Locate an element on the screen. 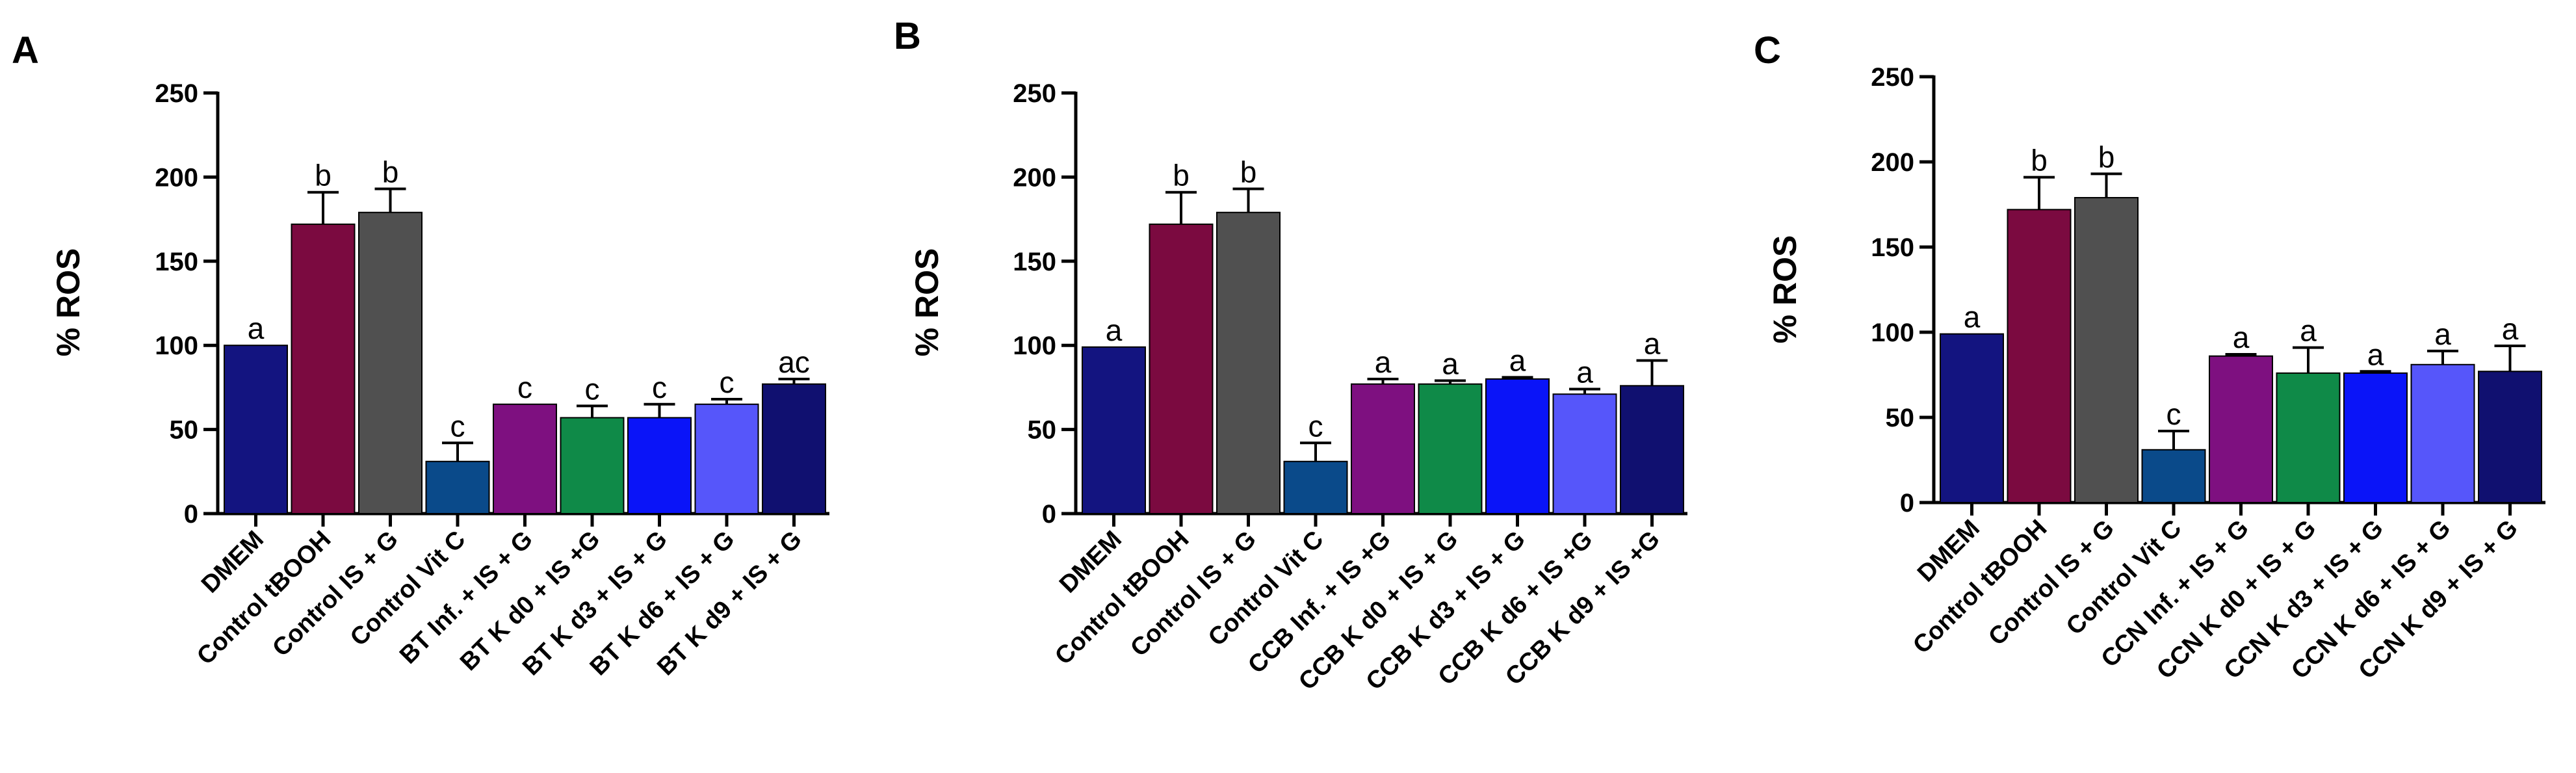 This screenshot has width=2576, height=773. panel-letter: B is located at coordinates (908, 36).